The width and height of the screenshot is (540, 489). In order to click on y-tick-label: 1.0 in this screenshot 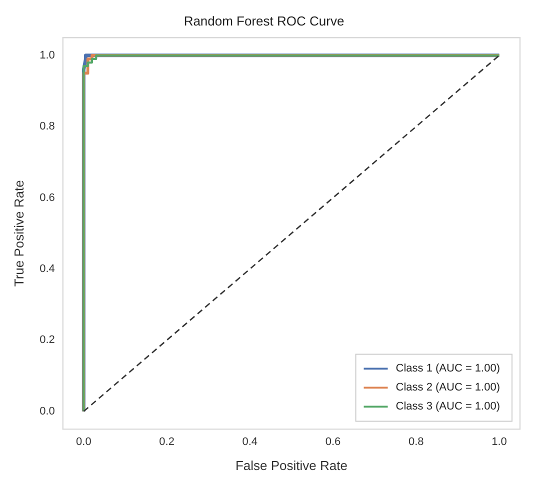, I will do `click(47, 55)`.